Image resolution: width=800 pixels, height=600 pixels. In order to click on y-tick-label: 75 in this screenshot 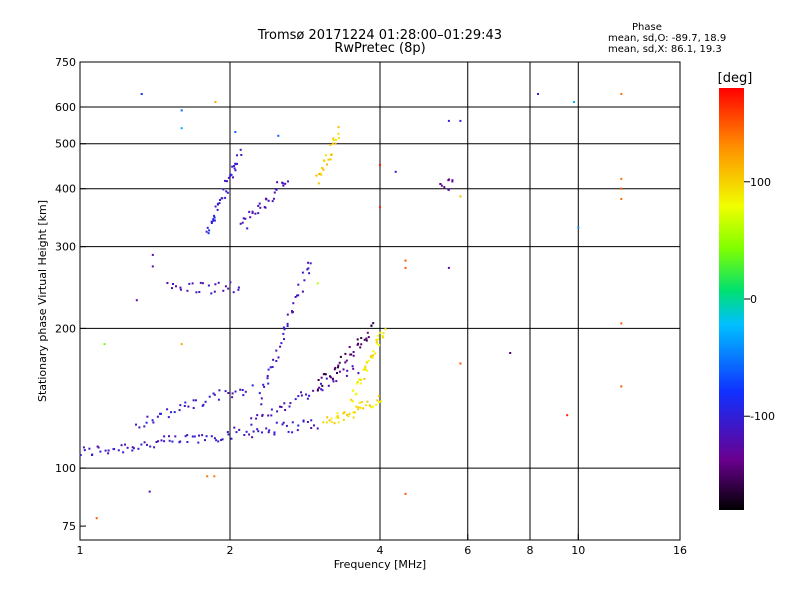, I will do `click(69, 526)`.